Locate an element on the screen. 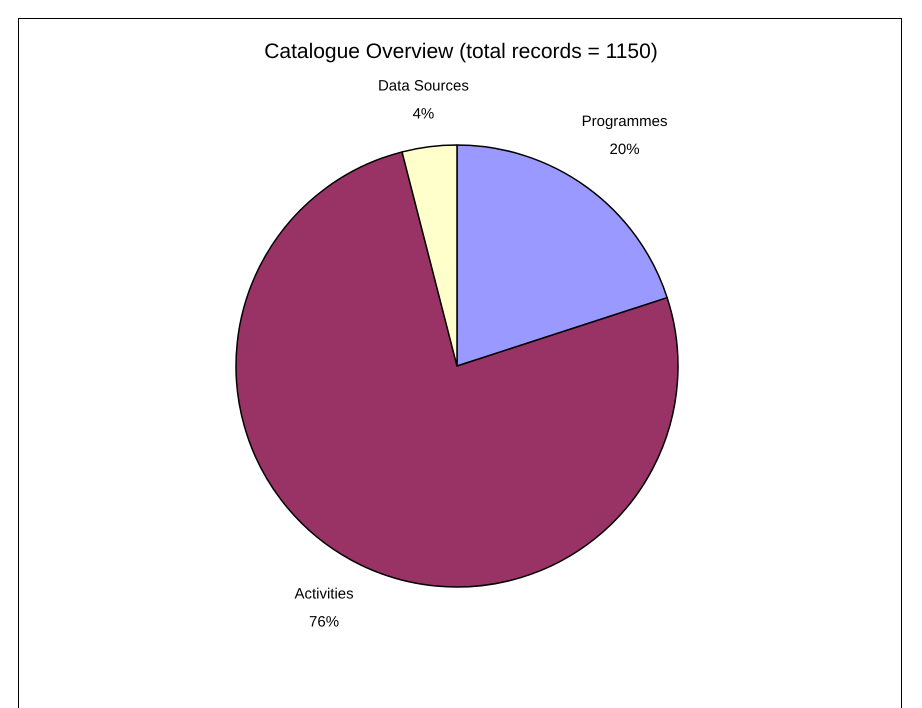 The width and height of the screenshot is (922, 708). chart-title: Catalogue Overview (total records = 1150) is located at coordinates (461, 51).